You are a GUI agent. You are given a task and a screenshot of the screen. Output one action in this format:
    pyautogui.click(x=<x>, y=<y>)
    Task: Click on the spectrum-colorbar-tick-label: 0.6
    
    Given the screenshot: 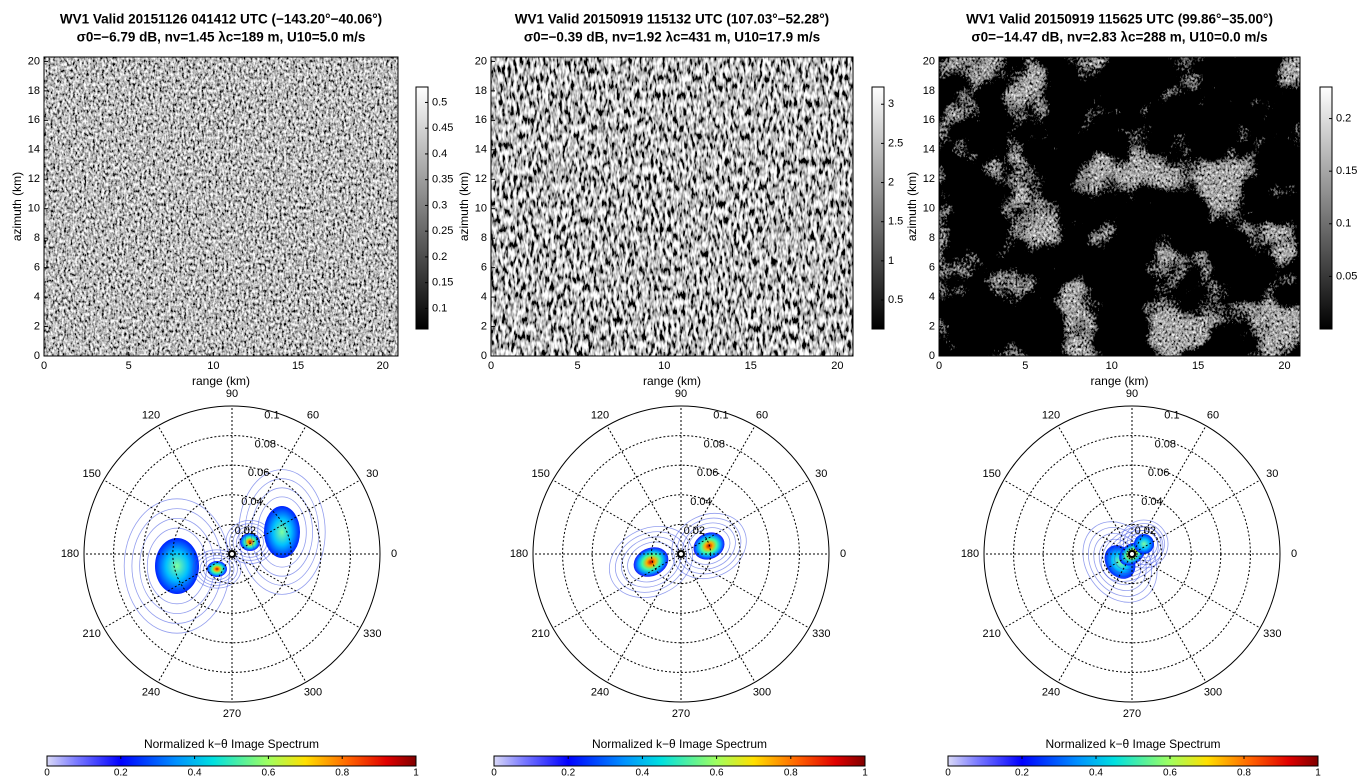 What is the action you would take?
    pyautogui.click(x=717, y=773)
    